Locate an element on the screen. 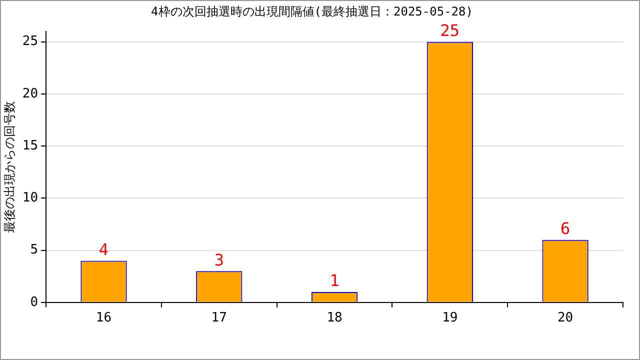 The image size is (640, 360). data-label: 1 is located at coordinates (335, 280).